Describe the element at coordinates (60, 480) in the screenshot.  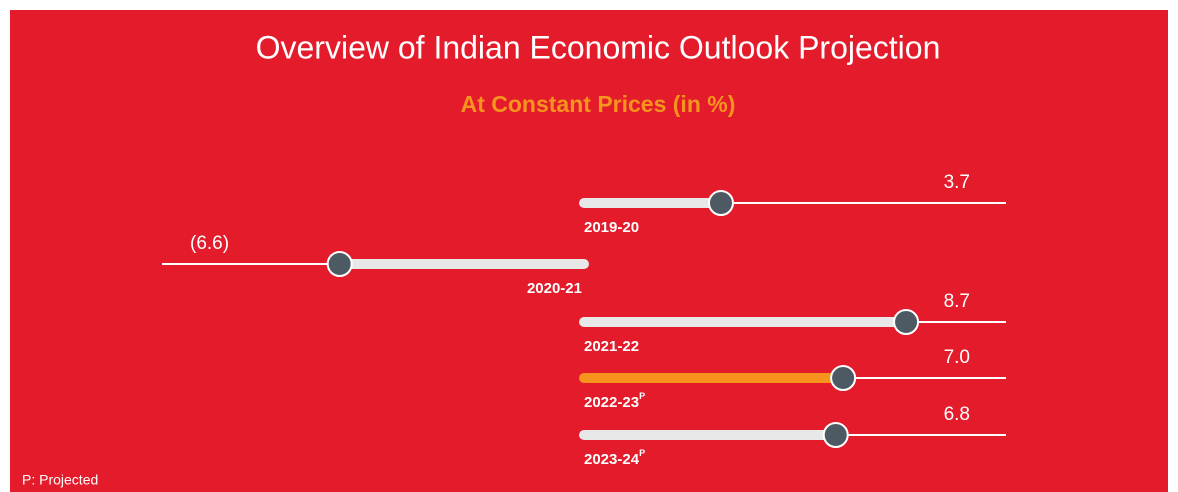
I see `footnote: P: Projected` at that location.